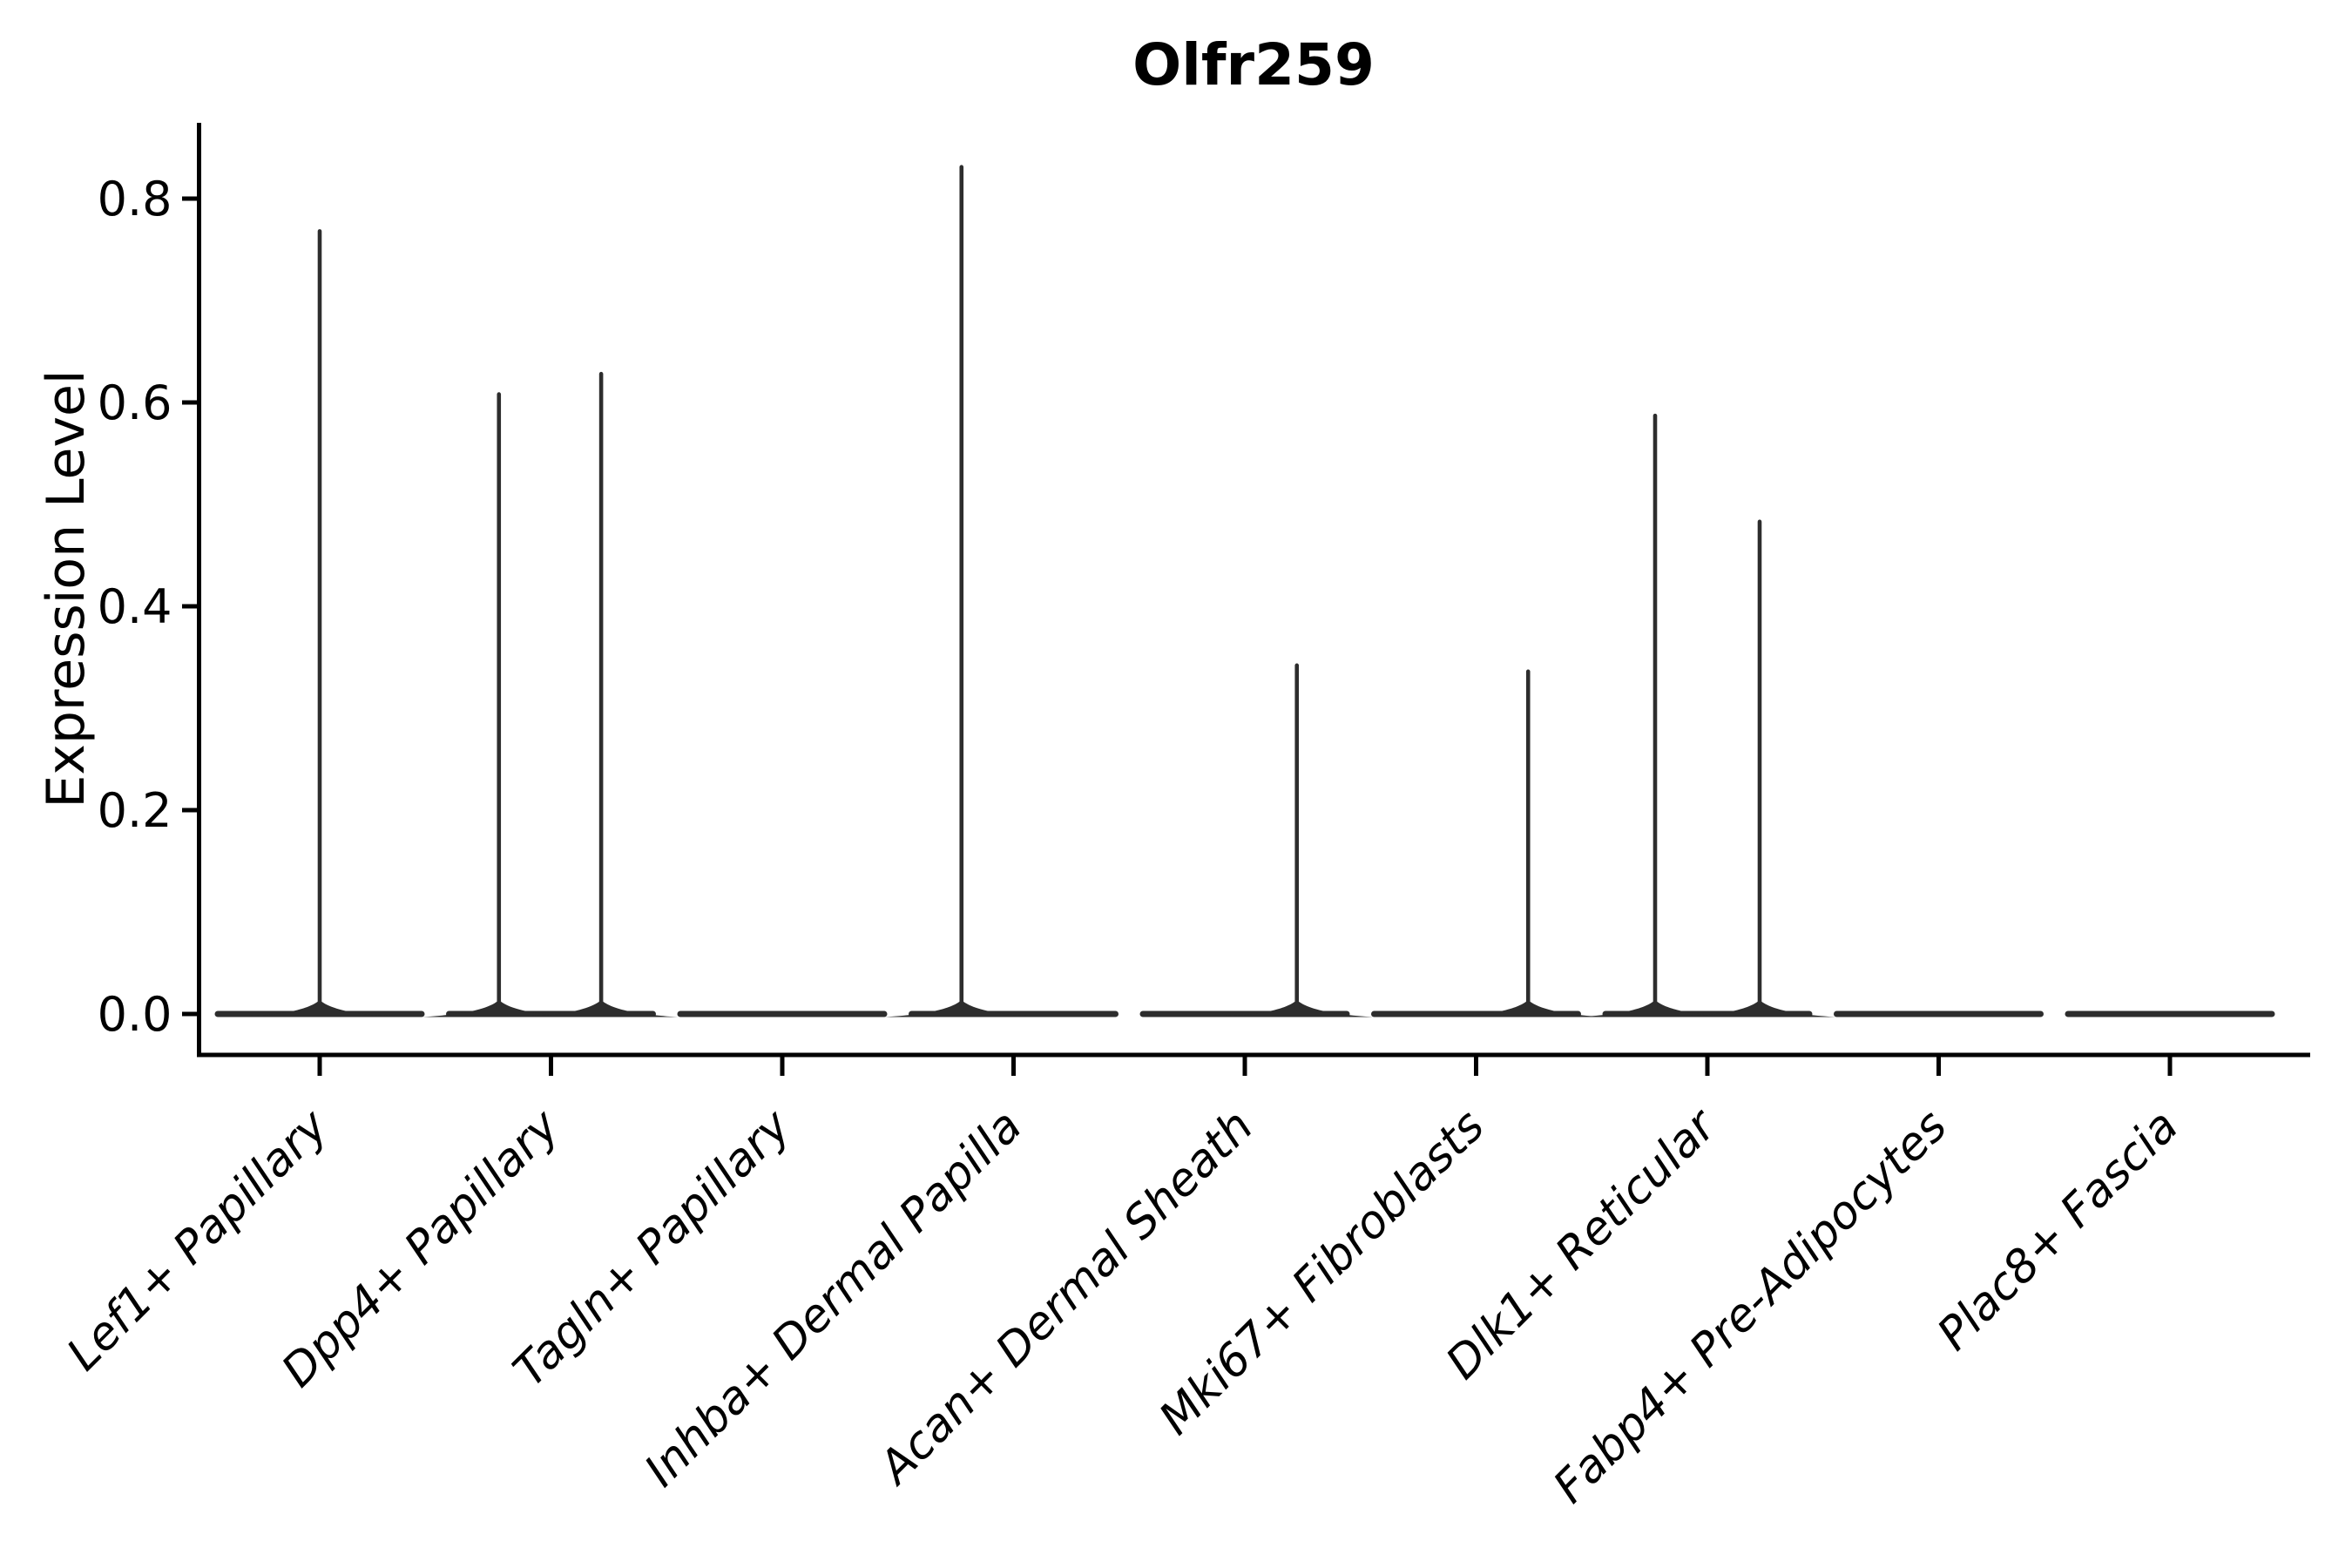 The height and width of the screenshot is (1568, 2352). I want to click on x-tick-label: Inhba+ Dermal Papilla, so click(834, 1299).